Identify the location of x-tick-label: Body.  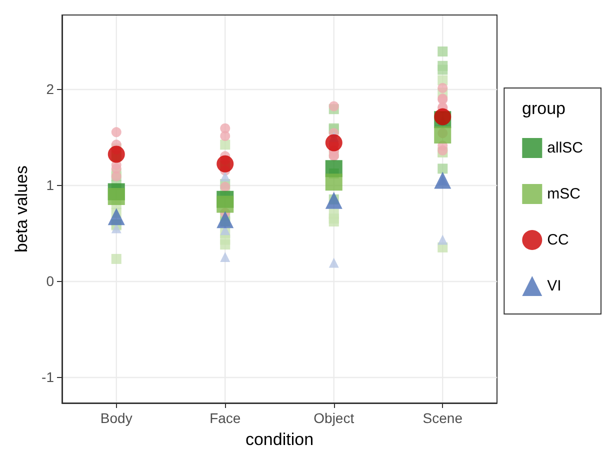
(116, 418).